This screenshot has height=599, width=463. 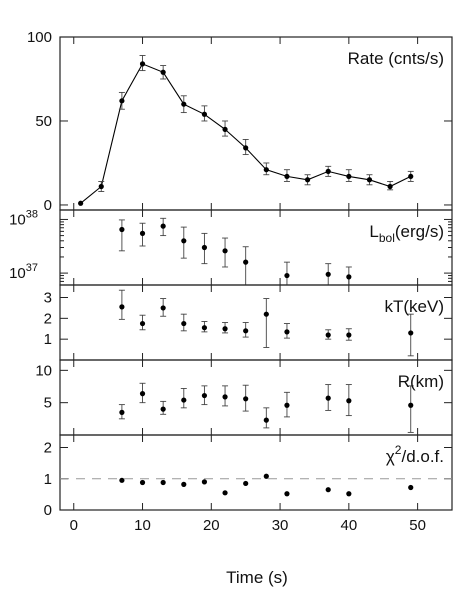 What do you see at coordinates (421, 381) in the screenshot?
I see `panel-label: R(km)` at bounding box center [421, 381].